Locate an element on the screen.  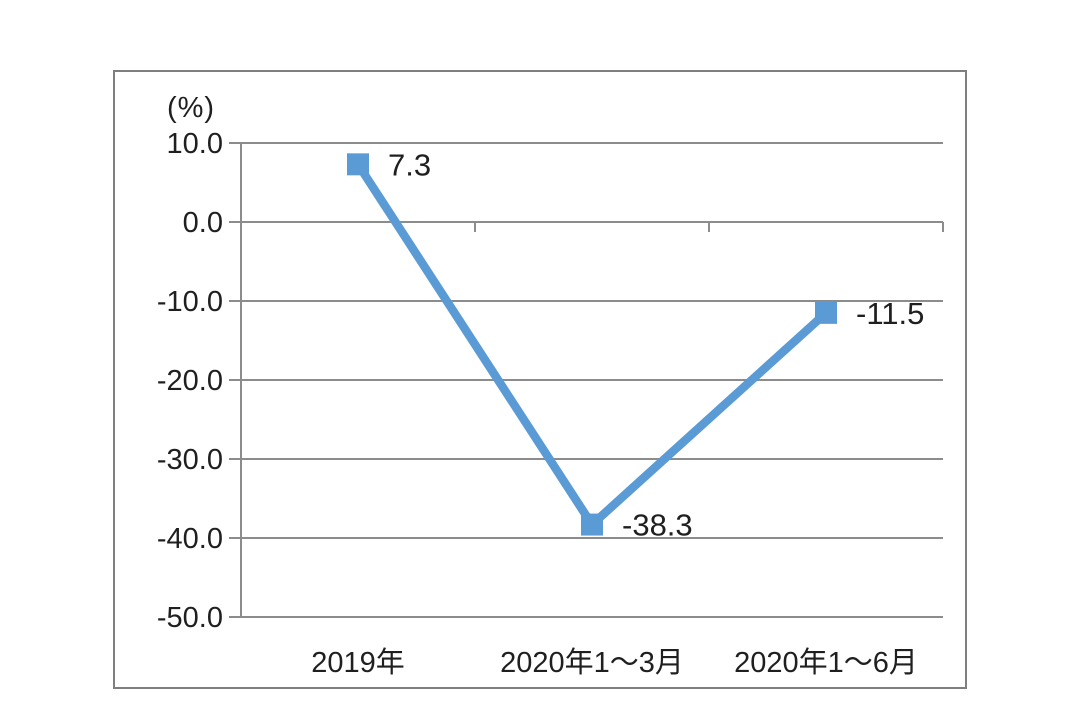
y-axis-tick-label: -30.0 is located at coordinates (190, 460).